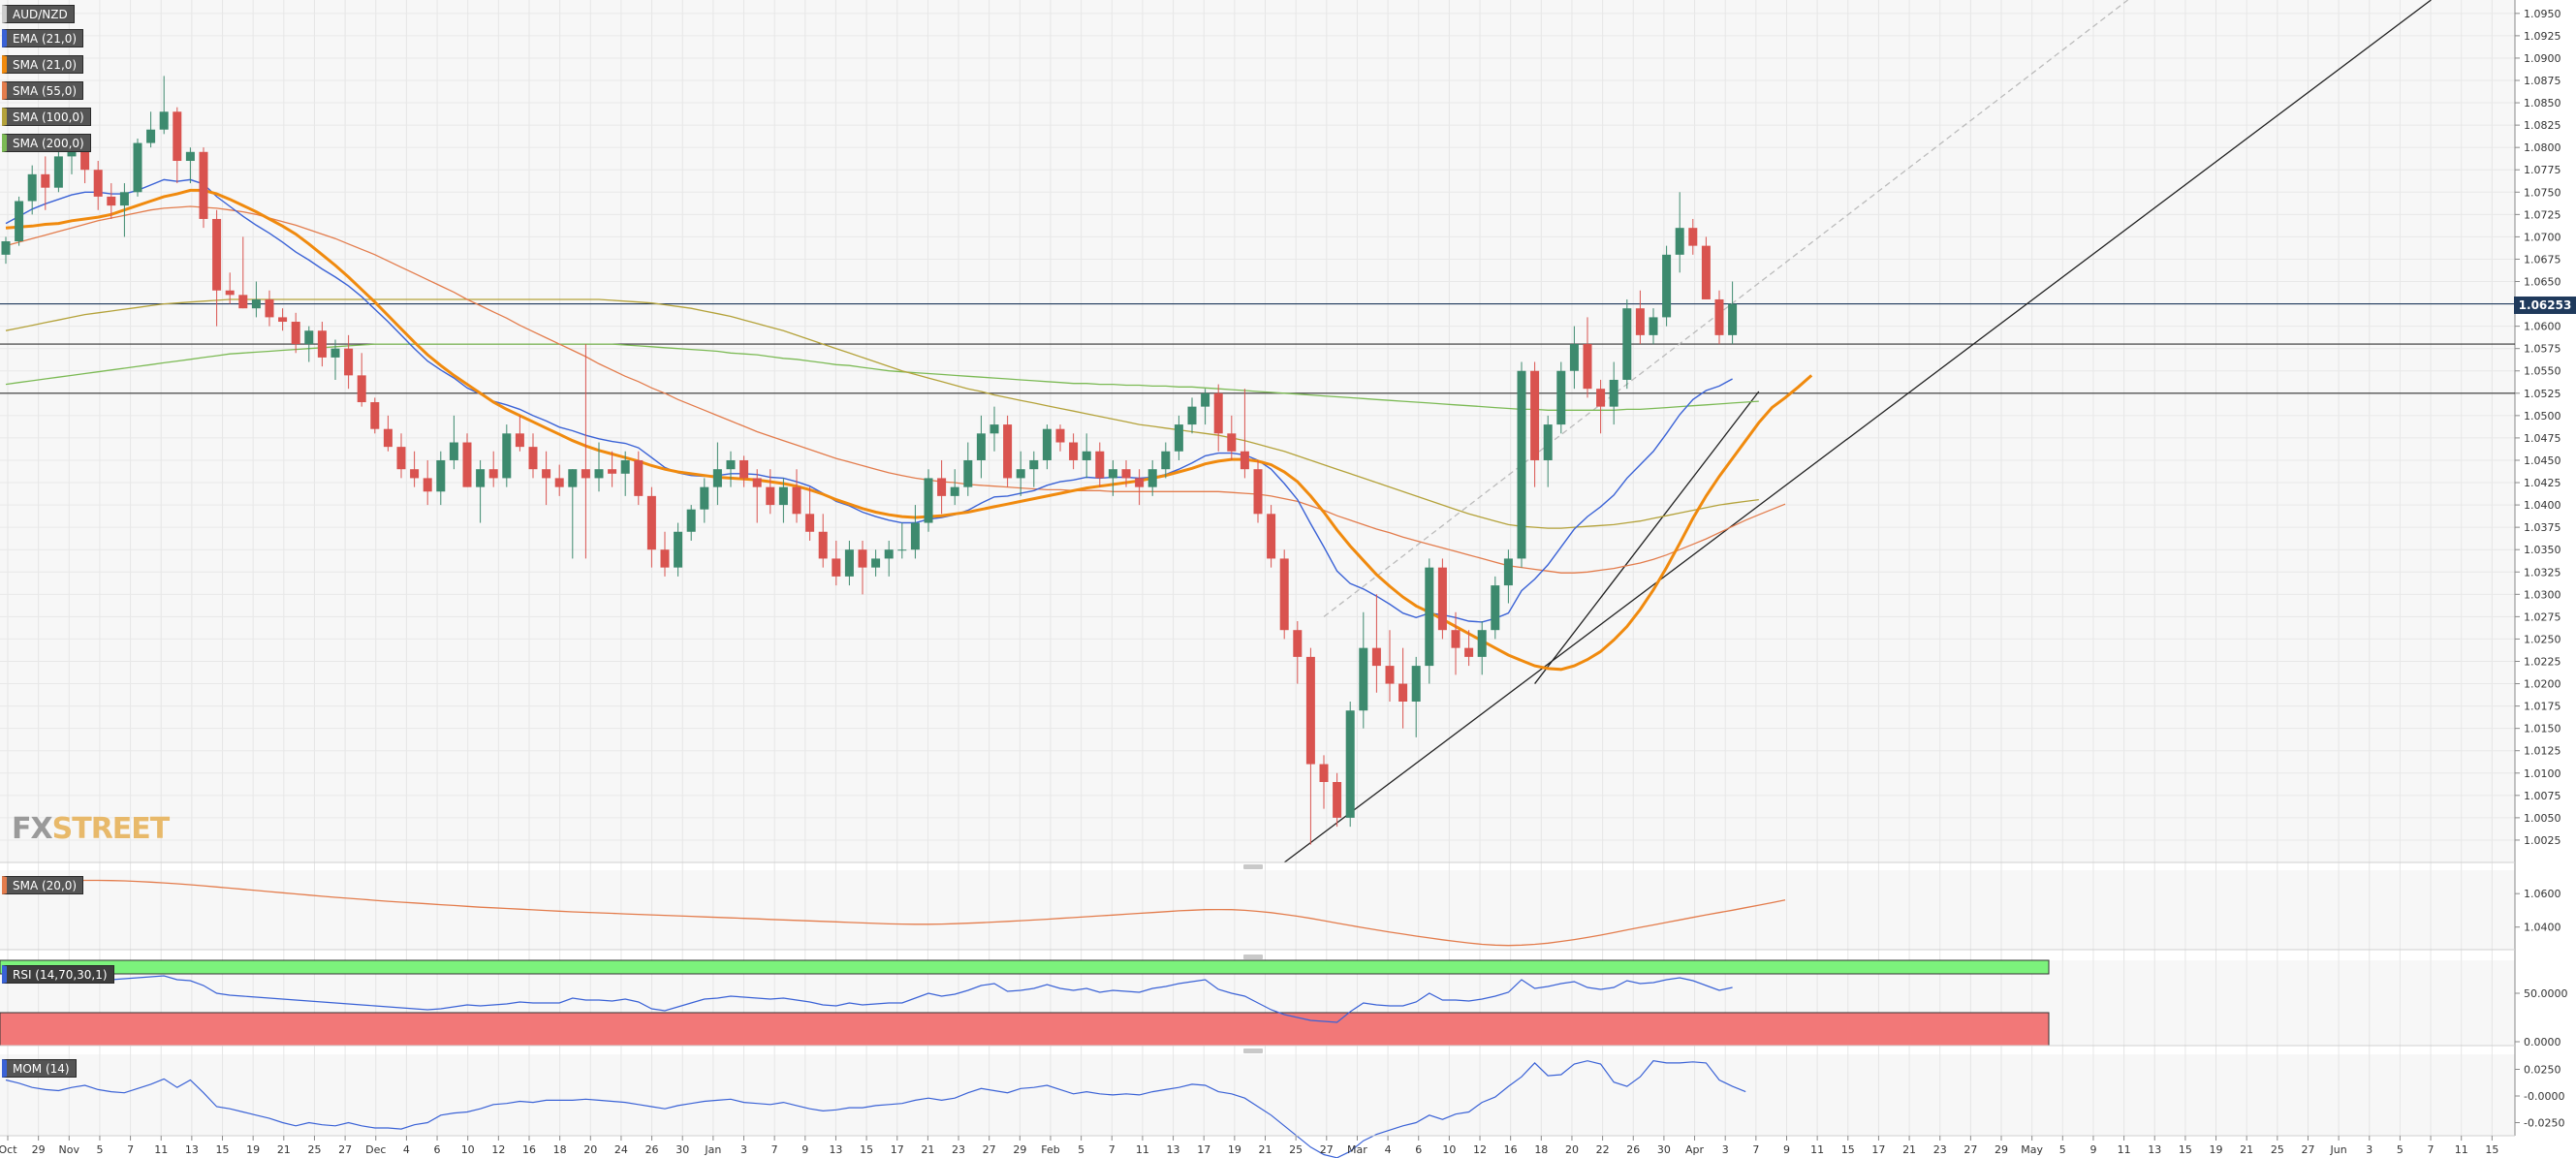 The width and height of the screenshot is (2576, 1158). Describe the element at coordinates (2545, 305) in the screenshot. I see `last-price-label: 1.06253` at that location.